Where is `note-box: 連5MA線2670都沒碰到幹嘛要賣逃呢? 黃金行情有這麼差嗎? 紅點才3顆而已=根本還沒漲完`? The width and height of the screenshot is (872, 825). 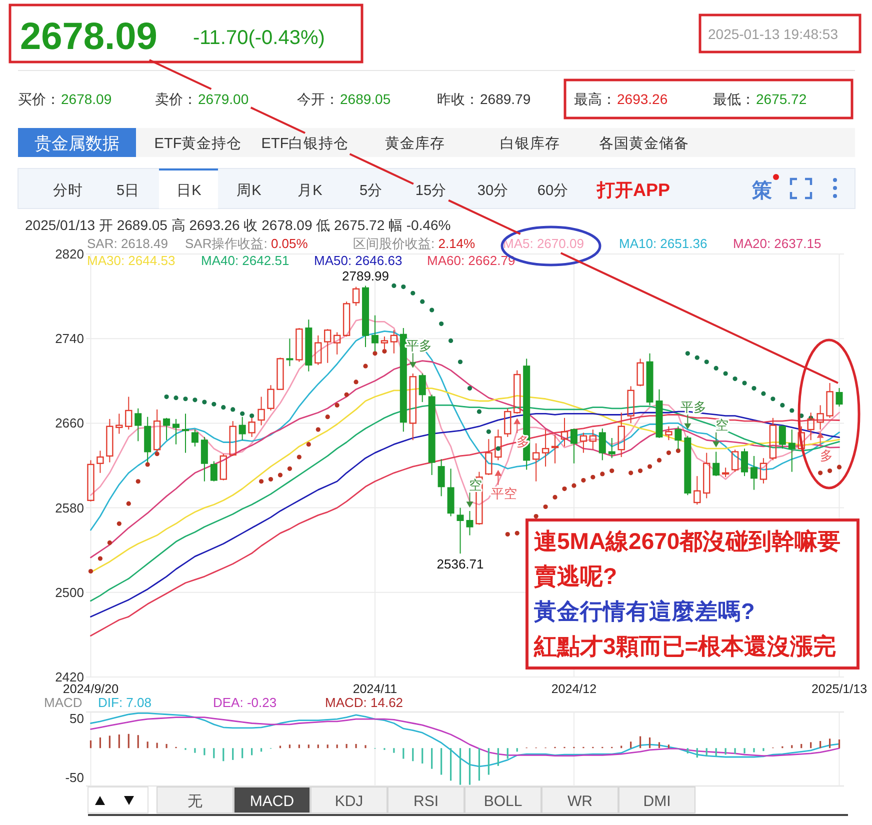 note-box: 連5MA線2670都沒碰到幹嘛要賣逃呢? 黃金行情有這麼差嗎? 紅點才3顆而已=根本還沒漲完 is located at coordinates (693, 594).